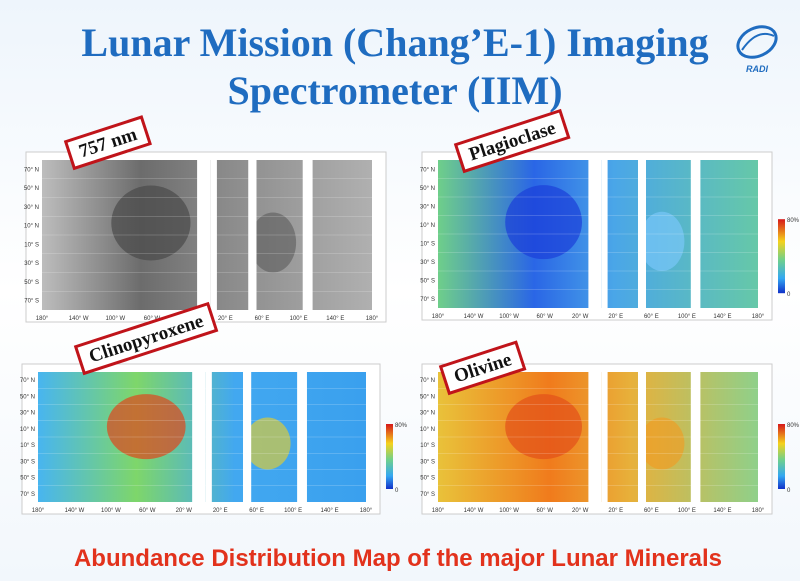 The width and height of the screenshot is (800, 581). I want to click on logo-text: RADI, so click(757, 69).